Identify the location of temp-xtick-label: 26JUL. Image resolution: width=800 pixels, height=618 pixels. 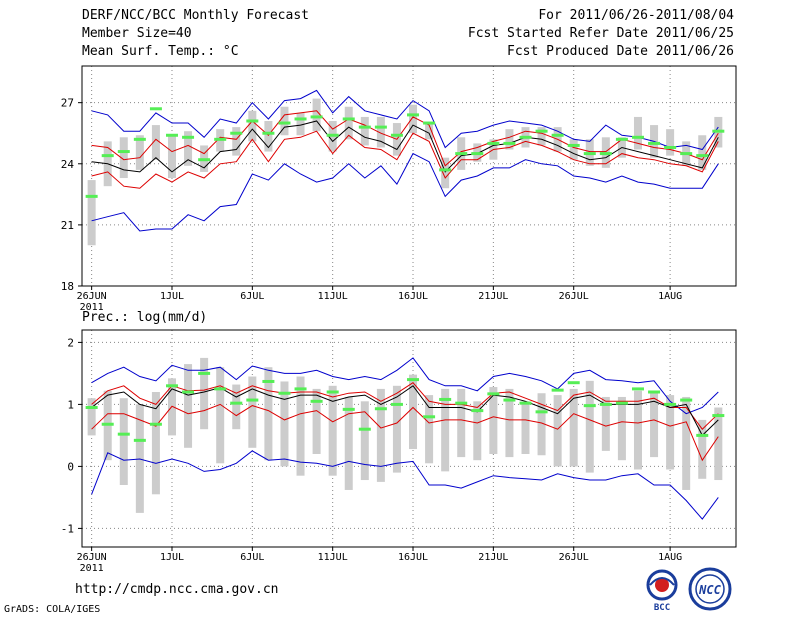
(574, 296).